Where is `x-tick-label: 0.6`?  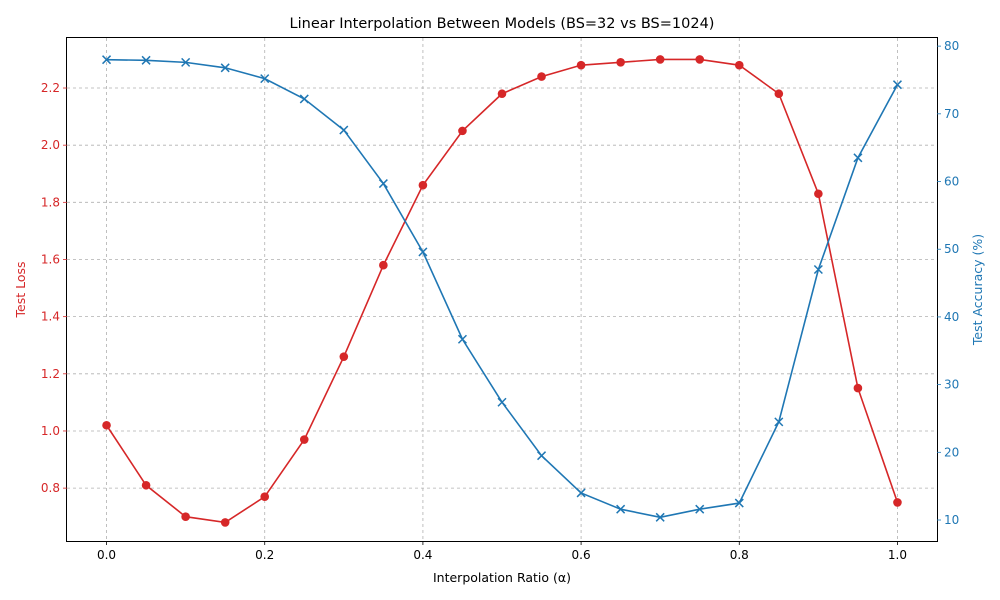
x-tick-label: 0.6 is located at coordinates (581, 555).